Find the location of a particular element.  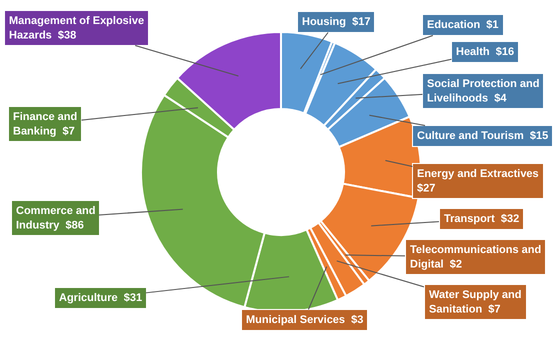

slice-label: Municipal Services $3 is located at coordinates (305, 320).